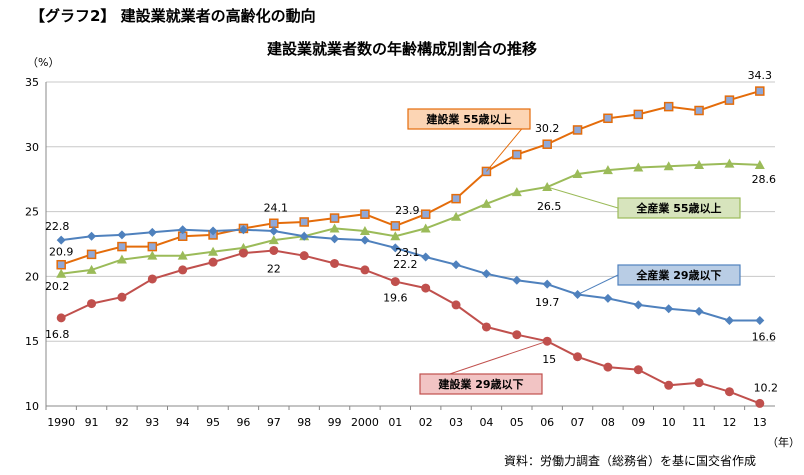 The height and width of the screenshot is (475, 804). What do you see at coordinates (407, 210) in the screenshot?
I see `data-label: 23.9` at bounding box center [407, 210].